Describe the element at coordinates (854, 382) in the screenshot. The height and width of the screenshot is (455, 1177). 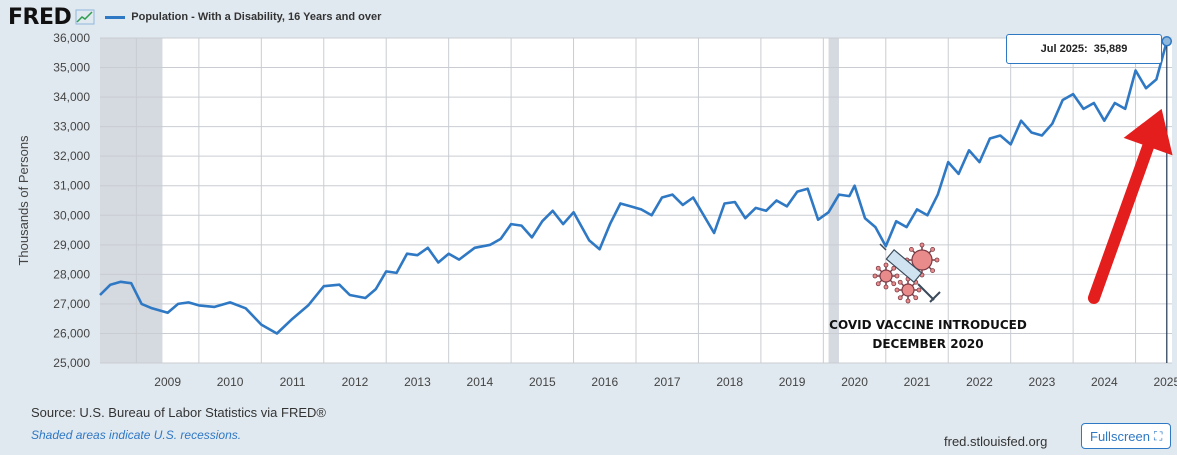
I see `x-tick-label: 2020` at that location.